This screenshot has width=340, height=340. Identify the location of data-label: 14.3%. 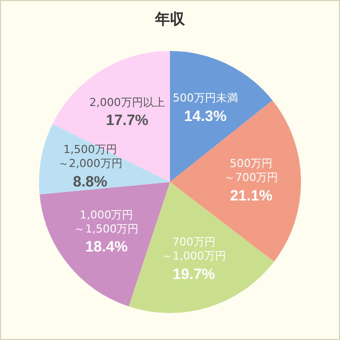
(205, 116).